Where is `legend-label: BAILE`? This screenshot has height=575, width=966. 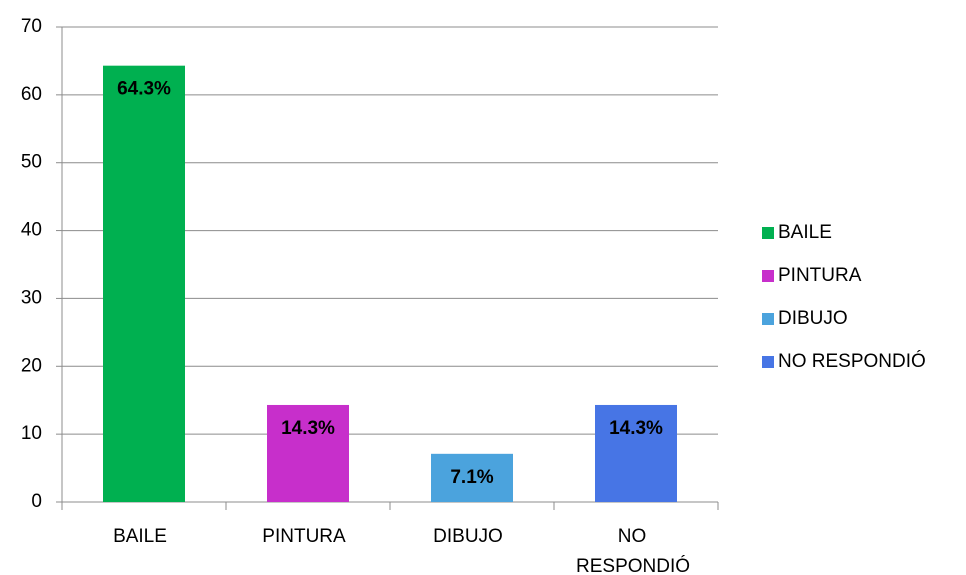
legend-label: BAILE is located at coordinates (805, 232).